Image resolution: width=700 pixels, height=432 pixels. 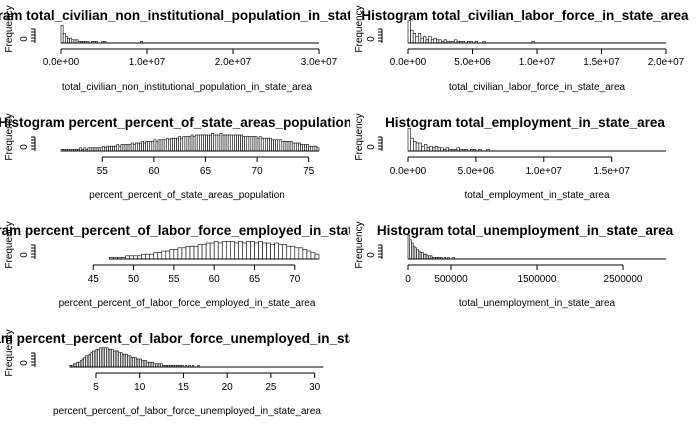 I want to click on x-tick-label: 30, so click(x=315, y=387).